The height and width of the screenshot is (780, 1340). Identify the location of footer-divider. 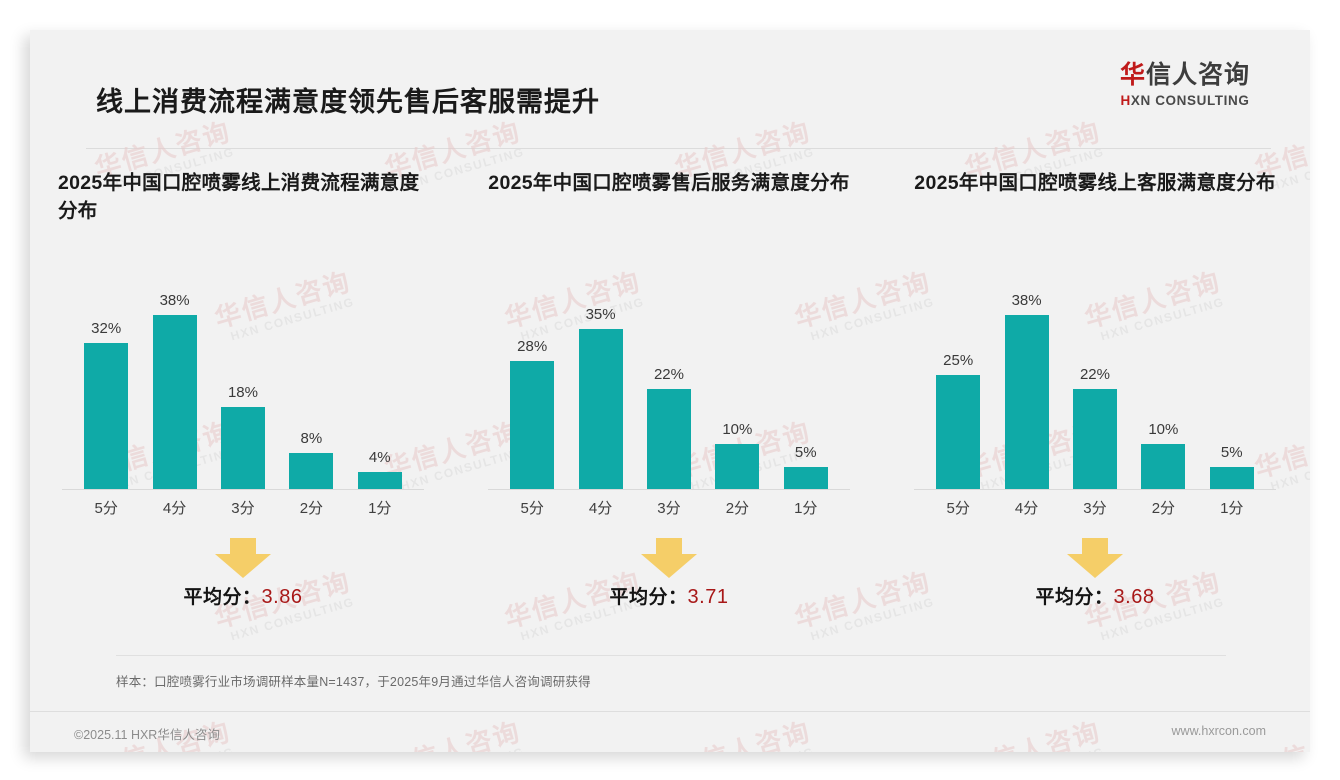
(670, 711).